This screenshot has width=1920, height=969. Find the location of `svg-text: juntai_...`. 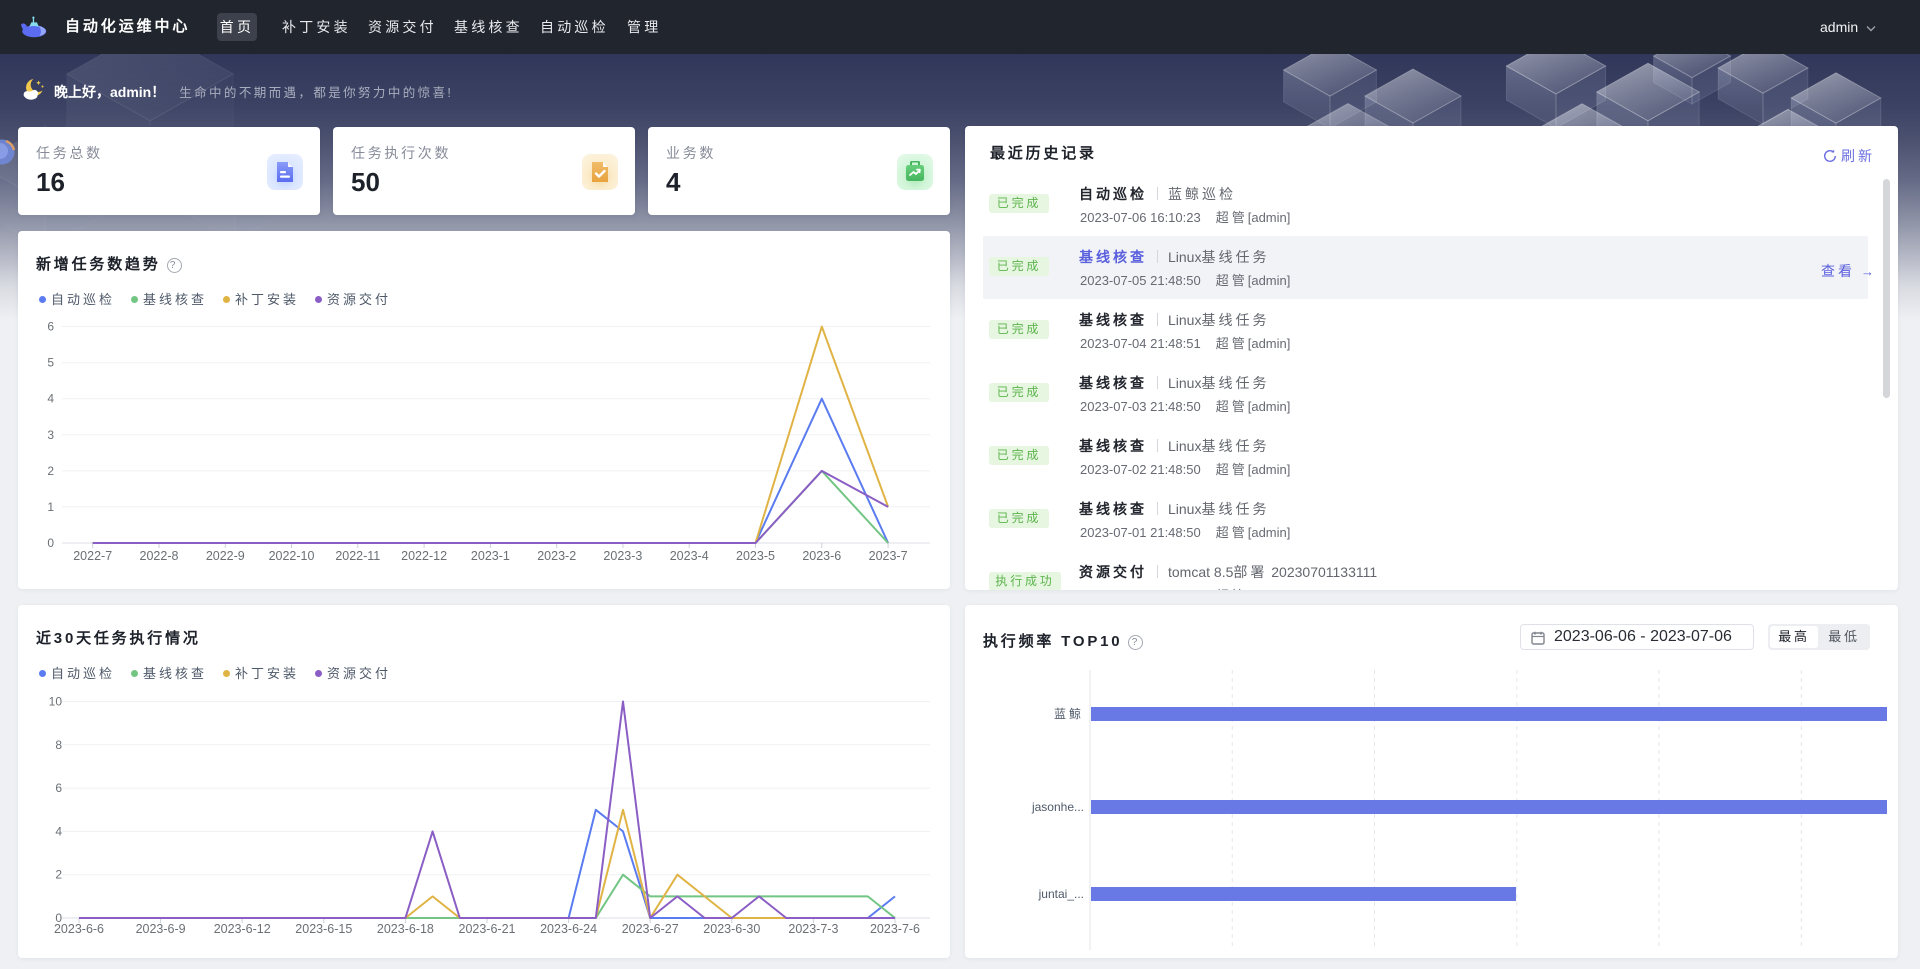

svg-text: juntai_... is located at coordinates (1061, 894).